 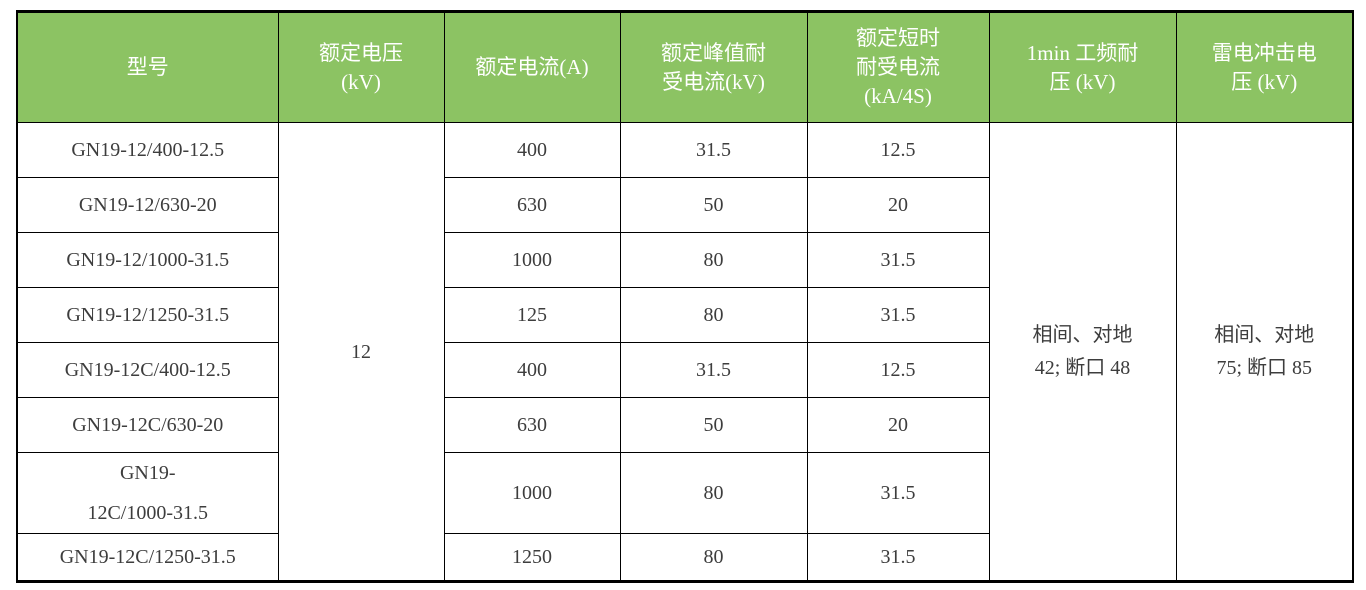 I want to click on column-header-lightning: 雷电冲击电 压 (kV), so click(x=1264, y=67).